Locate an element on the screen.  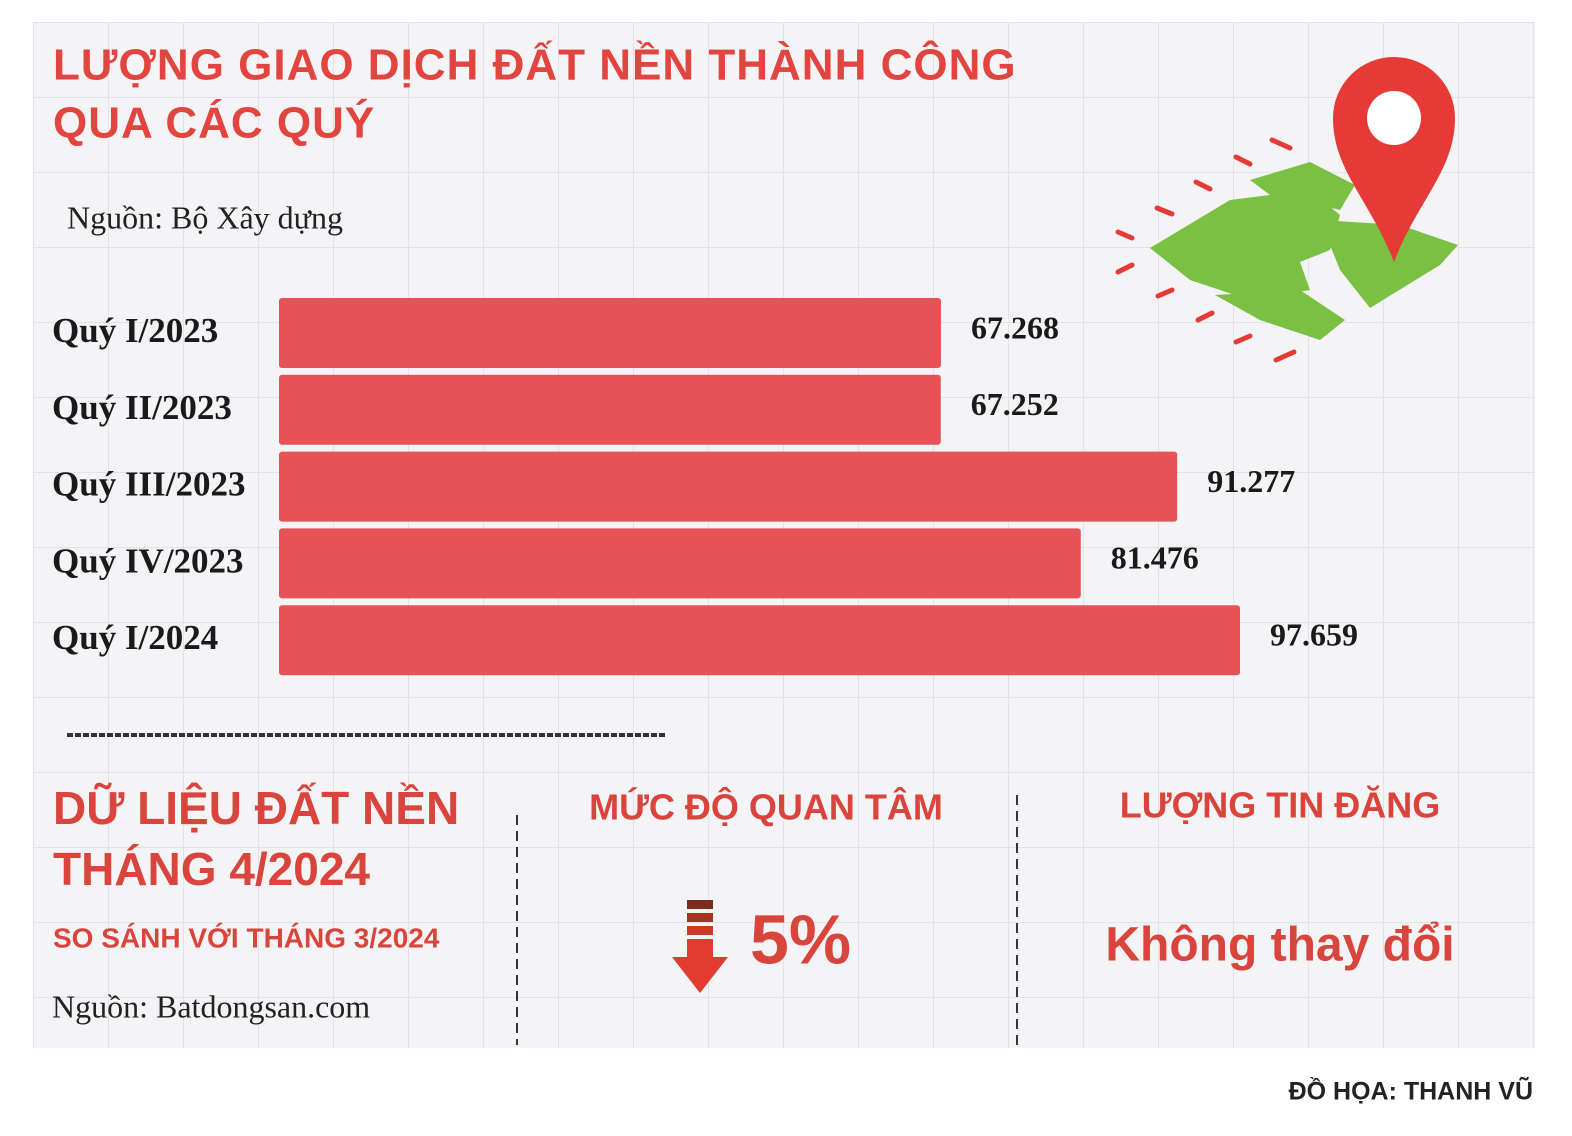
listings-label: LƯỢNG TIN ĐĂNG is located at coordinates (1280, 805).